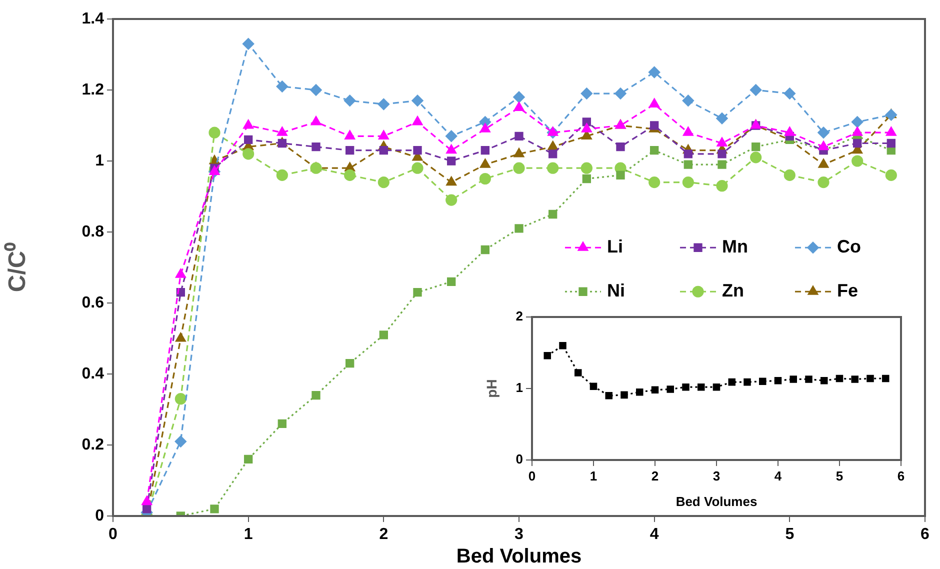  I want to click on y-tick-label: 1.2, so click(93, 89).